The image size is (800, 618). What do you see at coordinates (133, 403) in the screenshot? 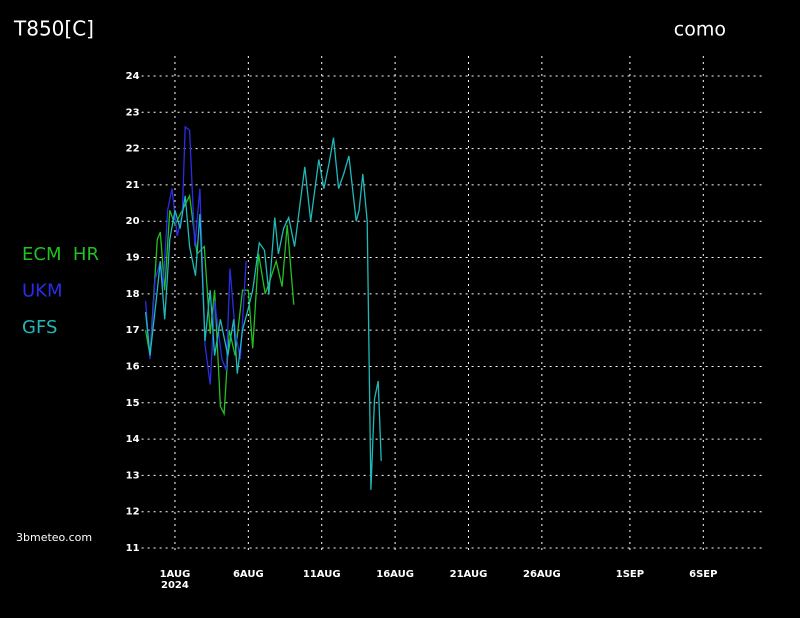
I see `y-tick-label: 15` at bounding box center [133, 403].